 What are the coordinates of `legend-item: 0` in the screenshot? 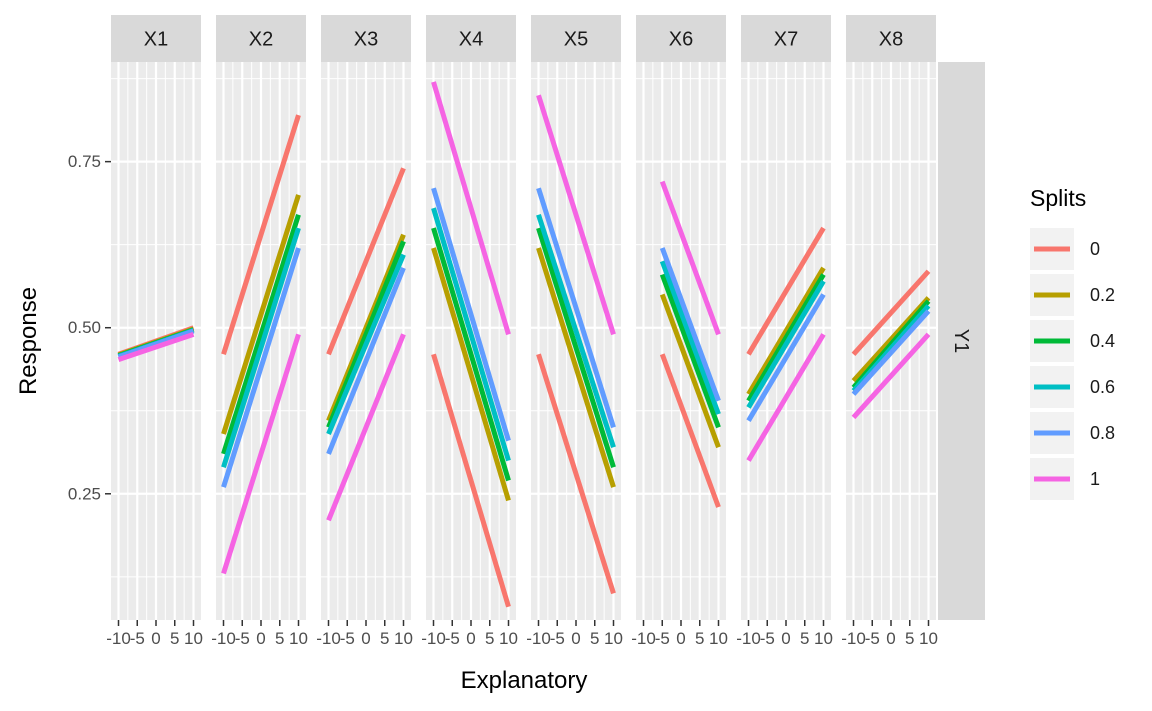 It's located at (1065, 249).